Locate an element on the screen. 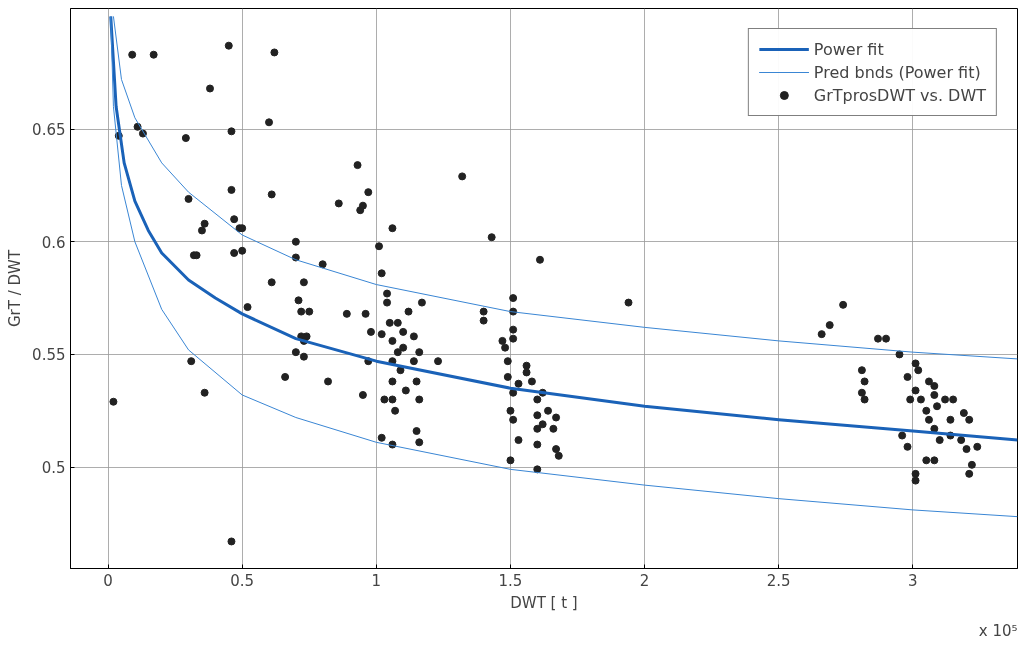  legend-label: Pred bnds (Power fit) is located at coordinates (897, 72).